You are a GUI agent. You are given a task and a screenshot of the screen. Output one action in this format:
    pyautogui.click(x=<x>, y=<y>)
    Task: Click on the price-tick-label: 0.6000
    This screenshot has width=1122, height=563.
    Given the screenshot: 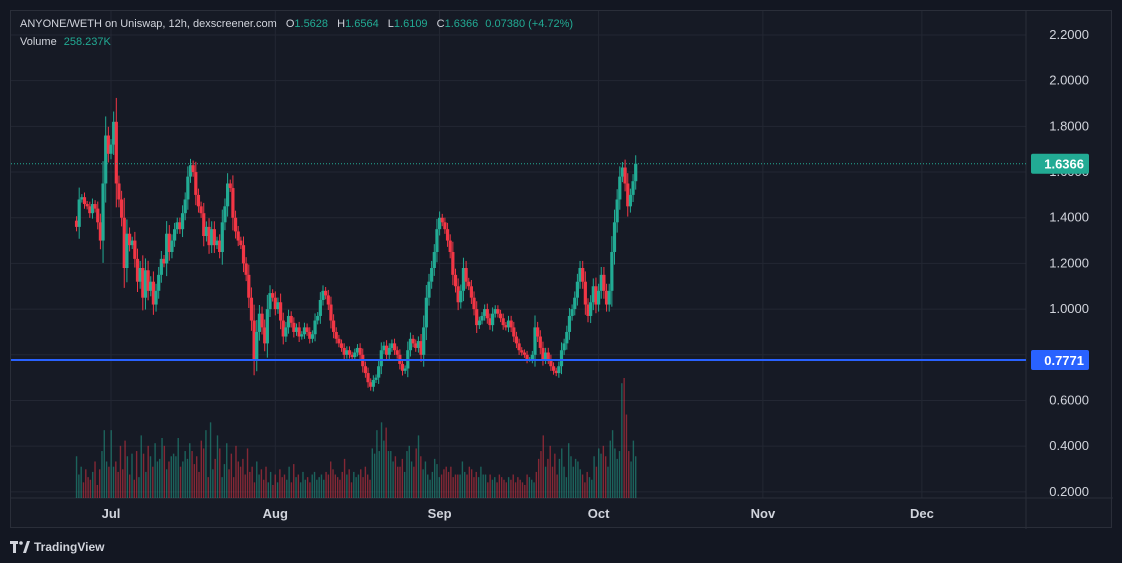 What is the action you would take?
    pyautogui.click(x=1069, y=399)
    